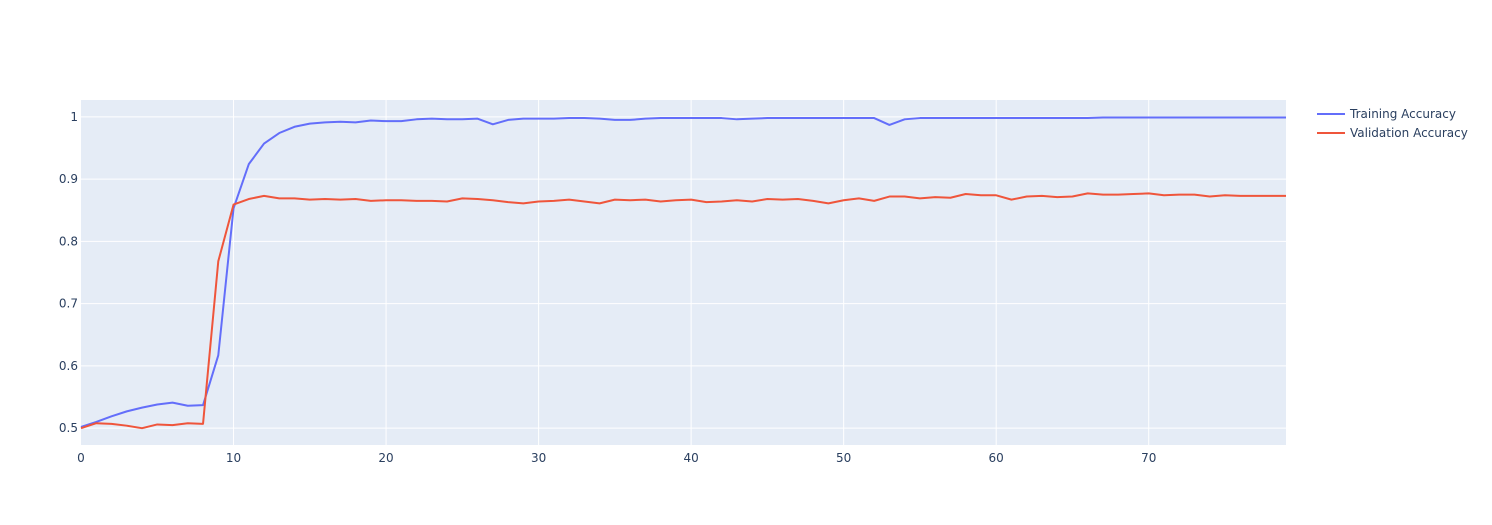  What do you see at coordinates (68, 179) in the screenshot?
I see `y-tick-label: 0.9` at bounding box center [68, 179].